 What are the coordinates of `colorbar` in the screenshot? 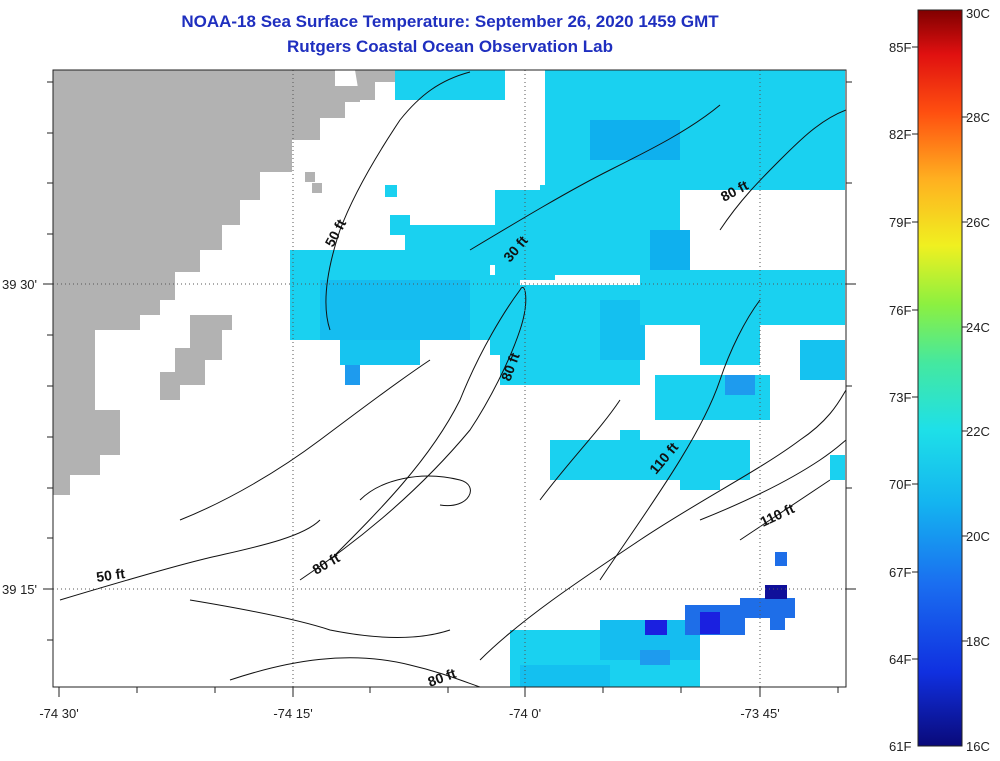 It's located at (940, 378).